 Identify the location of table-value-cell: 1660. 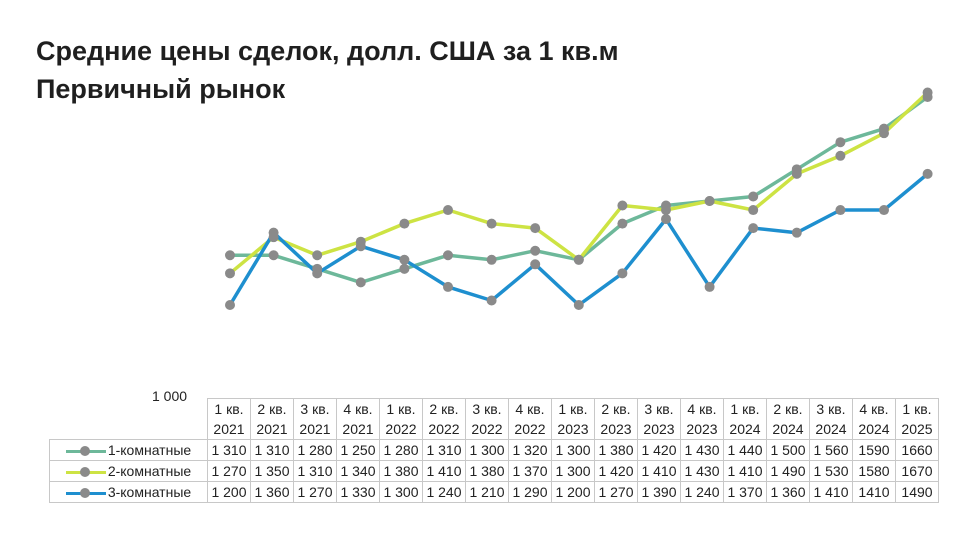
(917, 450).